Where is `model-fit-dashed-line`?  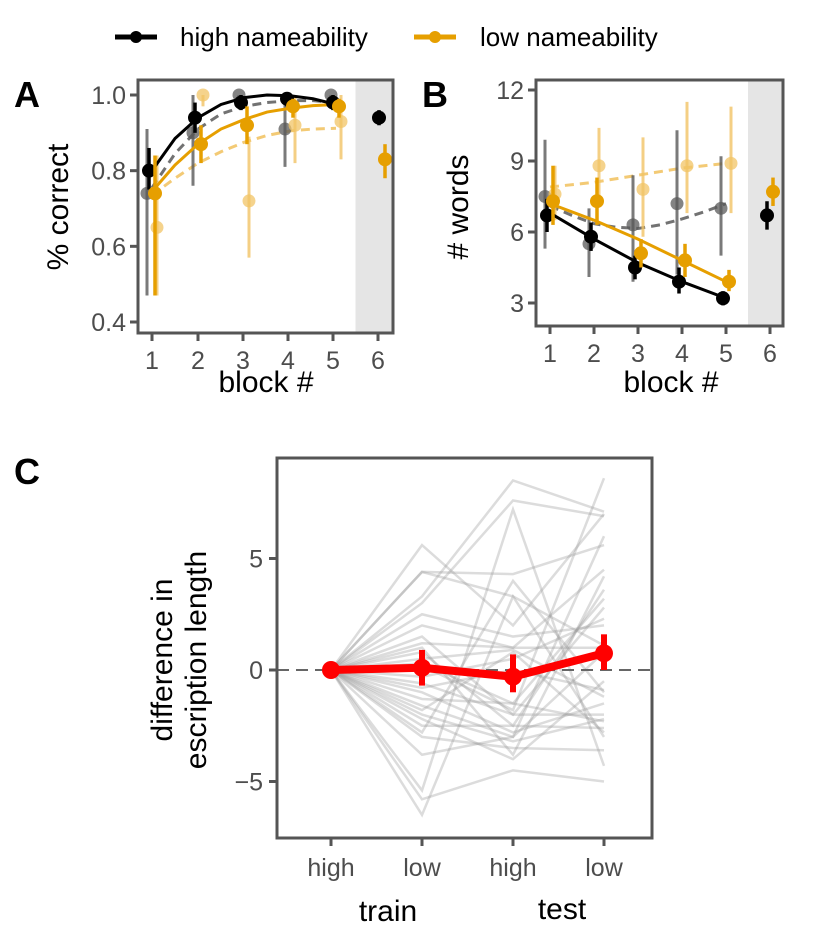
model-fit-dashed-line is located at coordinates (244, 161).